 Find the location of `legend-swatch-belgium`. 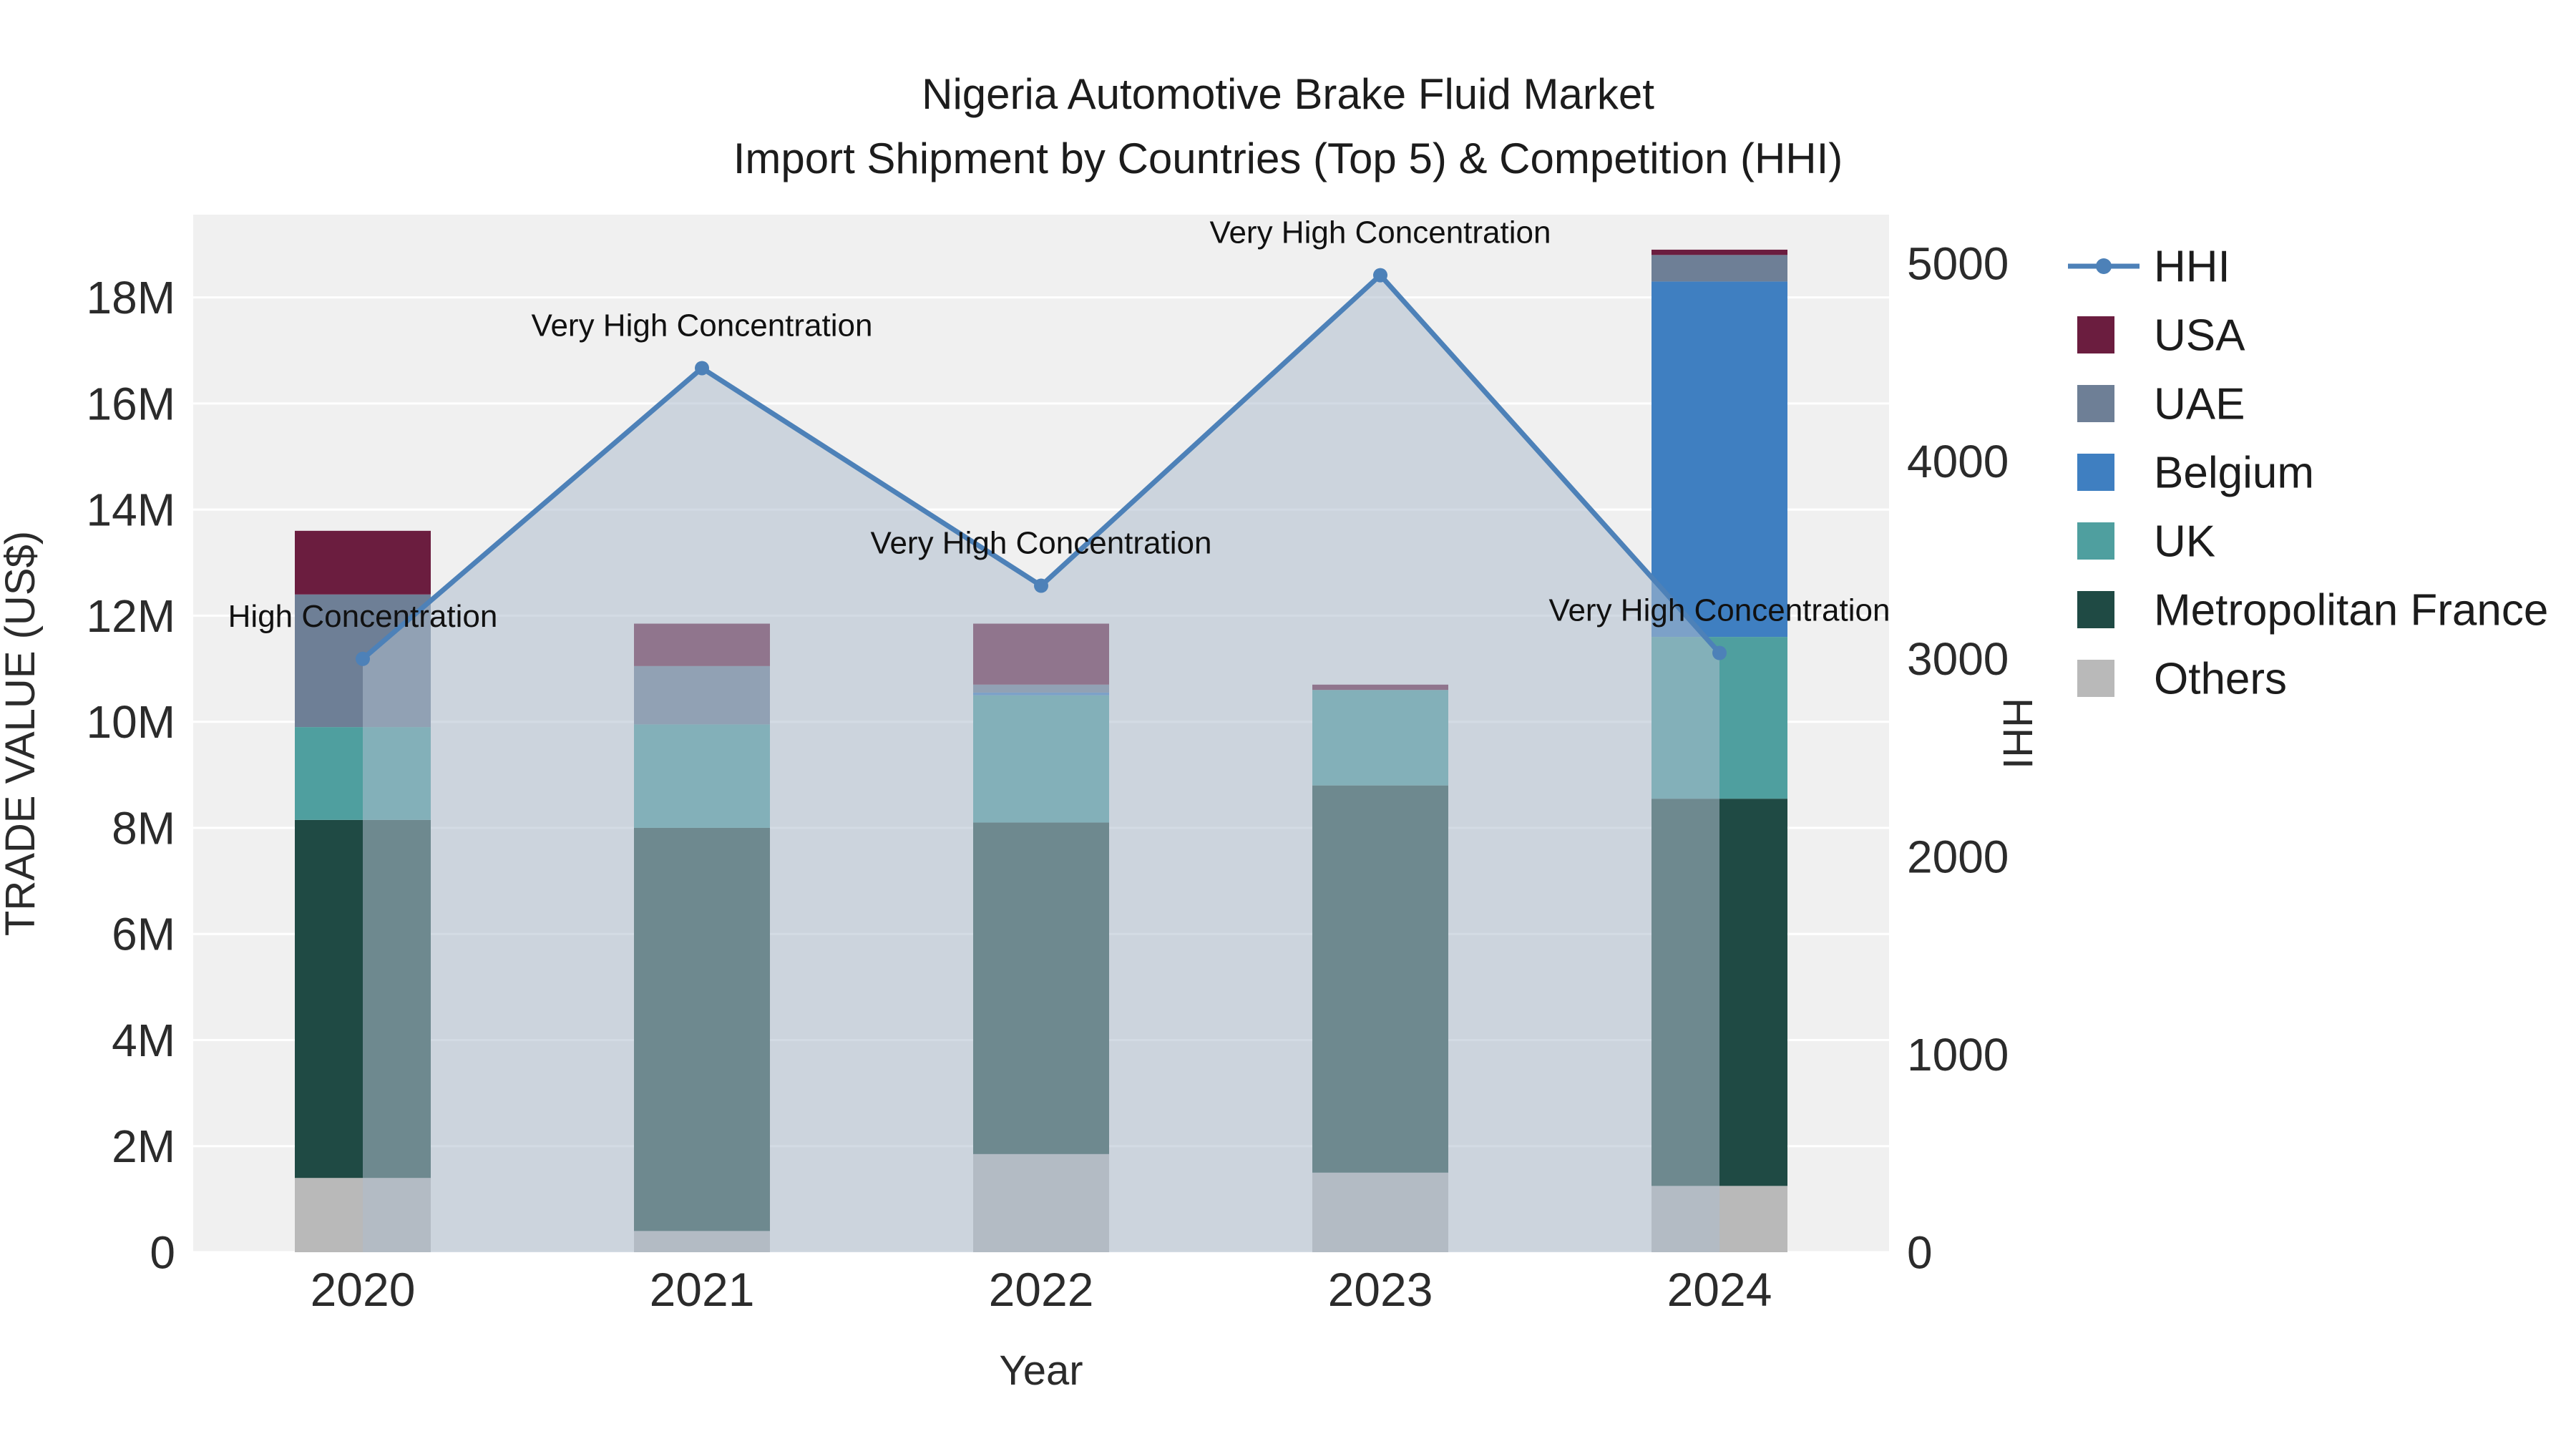

legend-swatch-belgium is located at coordinates (2095, 472).